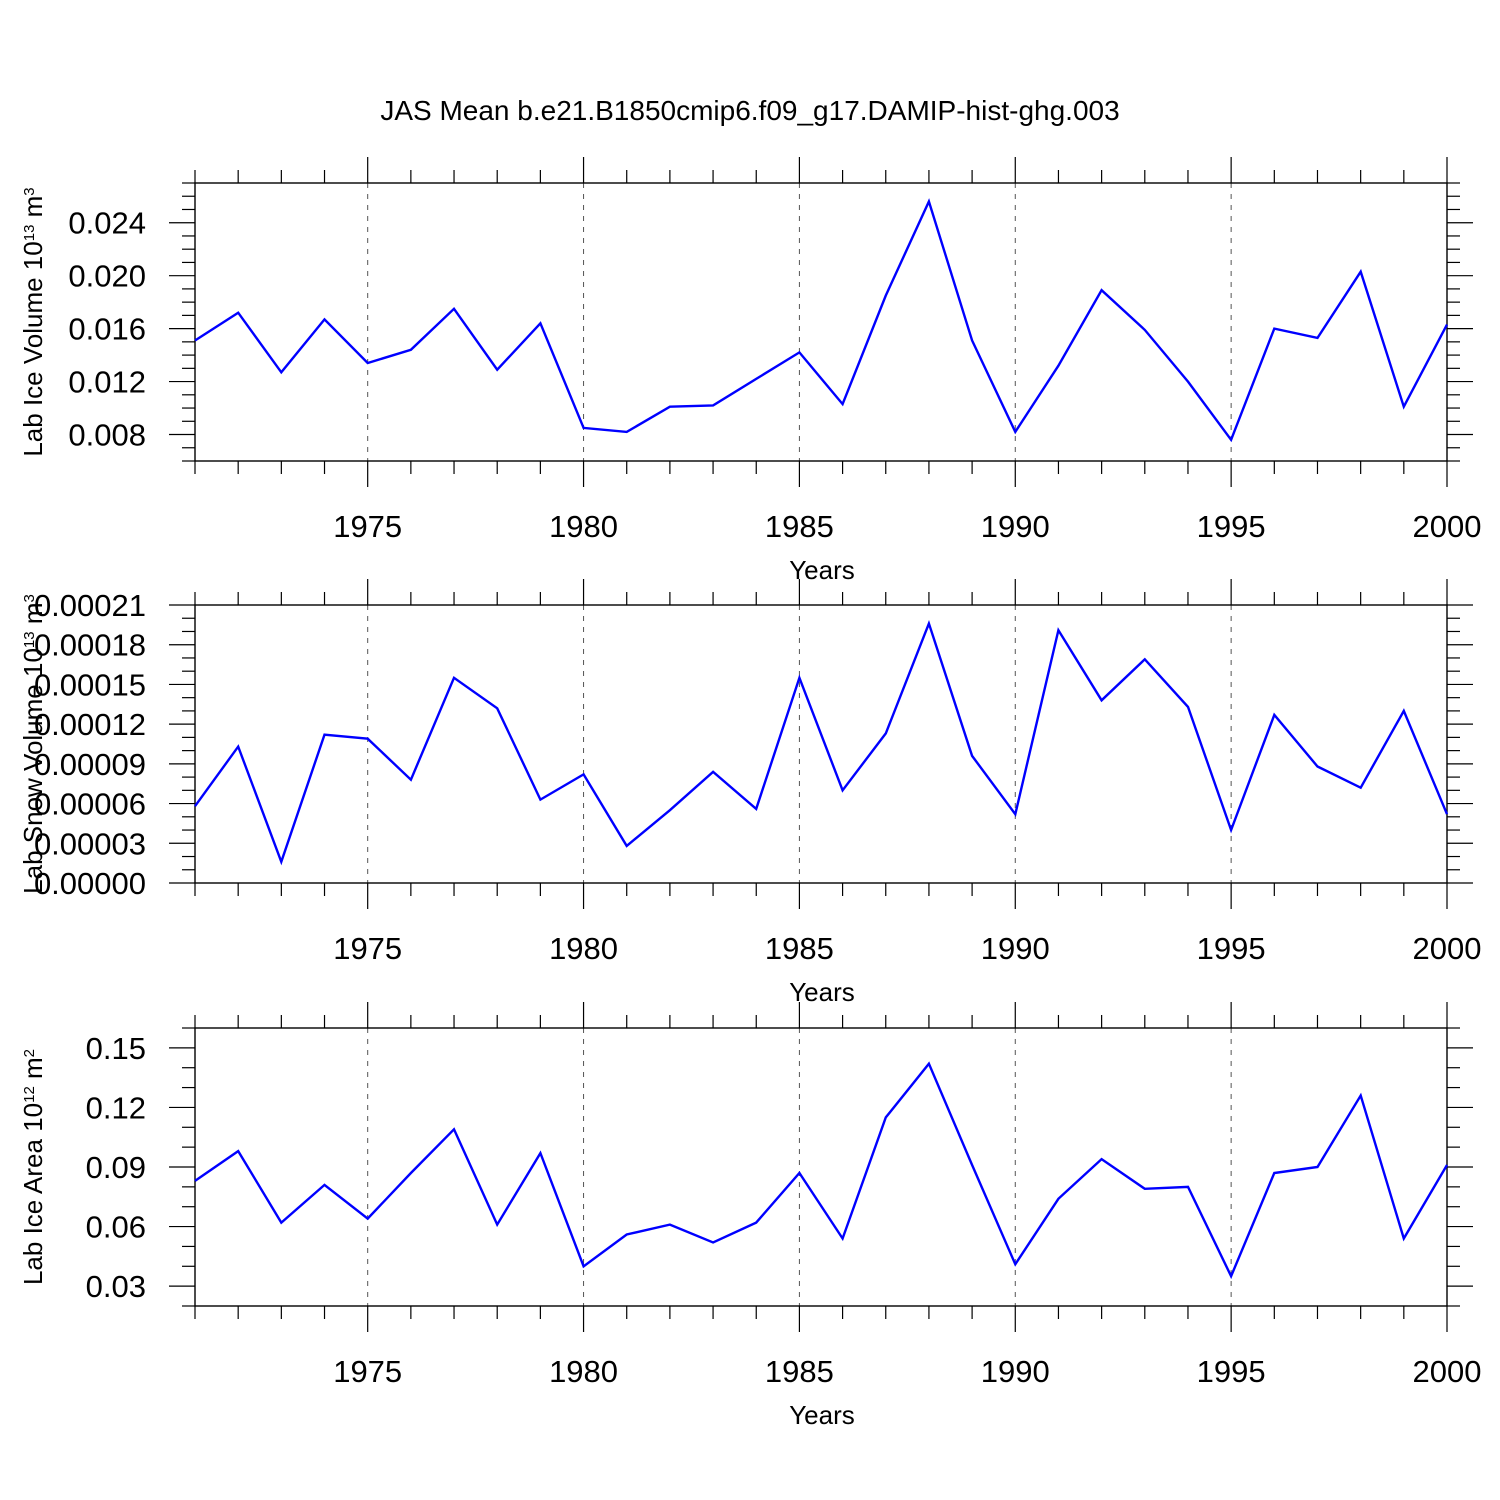 The image size is (1500, 1500). I want to click on y-tick-label: 0.00000, so click(90, 883).